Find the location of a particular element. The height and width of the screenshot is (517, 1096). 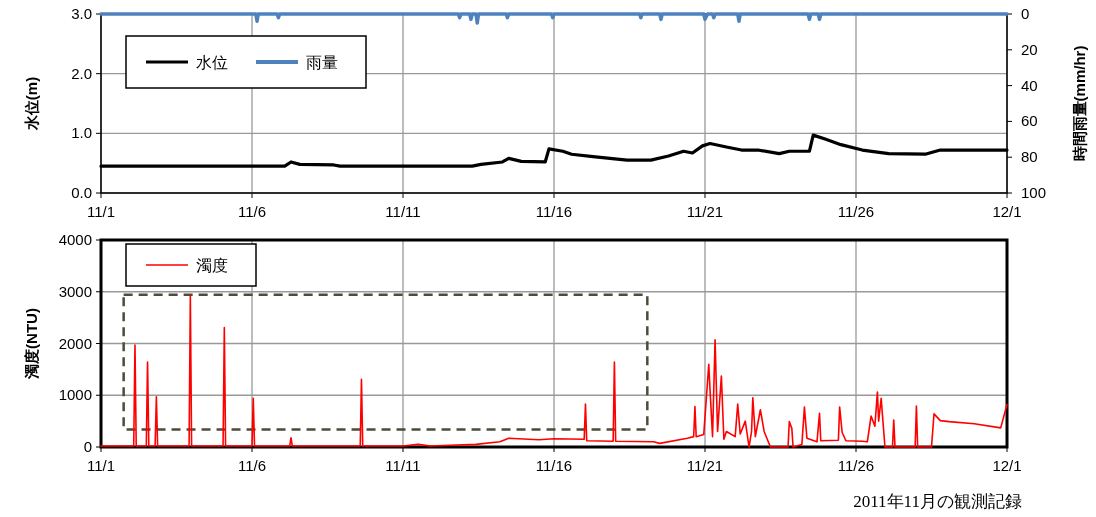

legend-label: 雨量 is located at coordinates (322, 62).